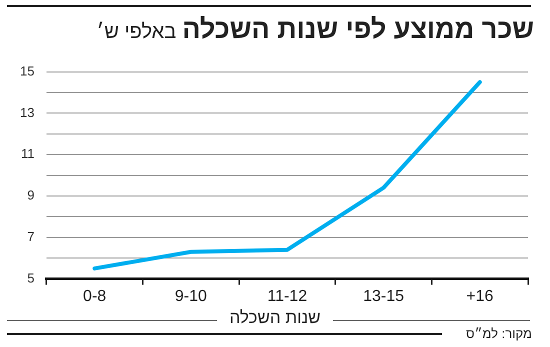 This screenshot has height=347, width=550. Describe the element at coordinates (27, 70) in the screenshot. I see `y-tick-label: 15` at that location.